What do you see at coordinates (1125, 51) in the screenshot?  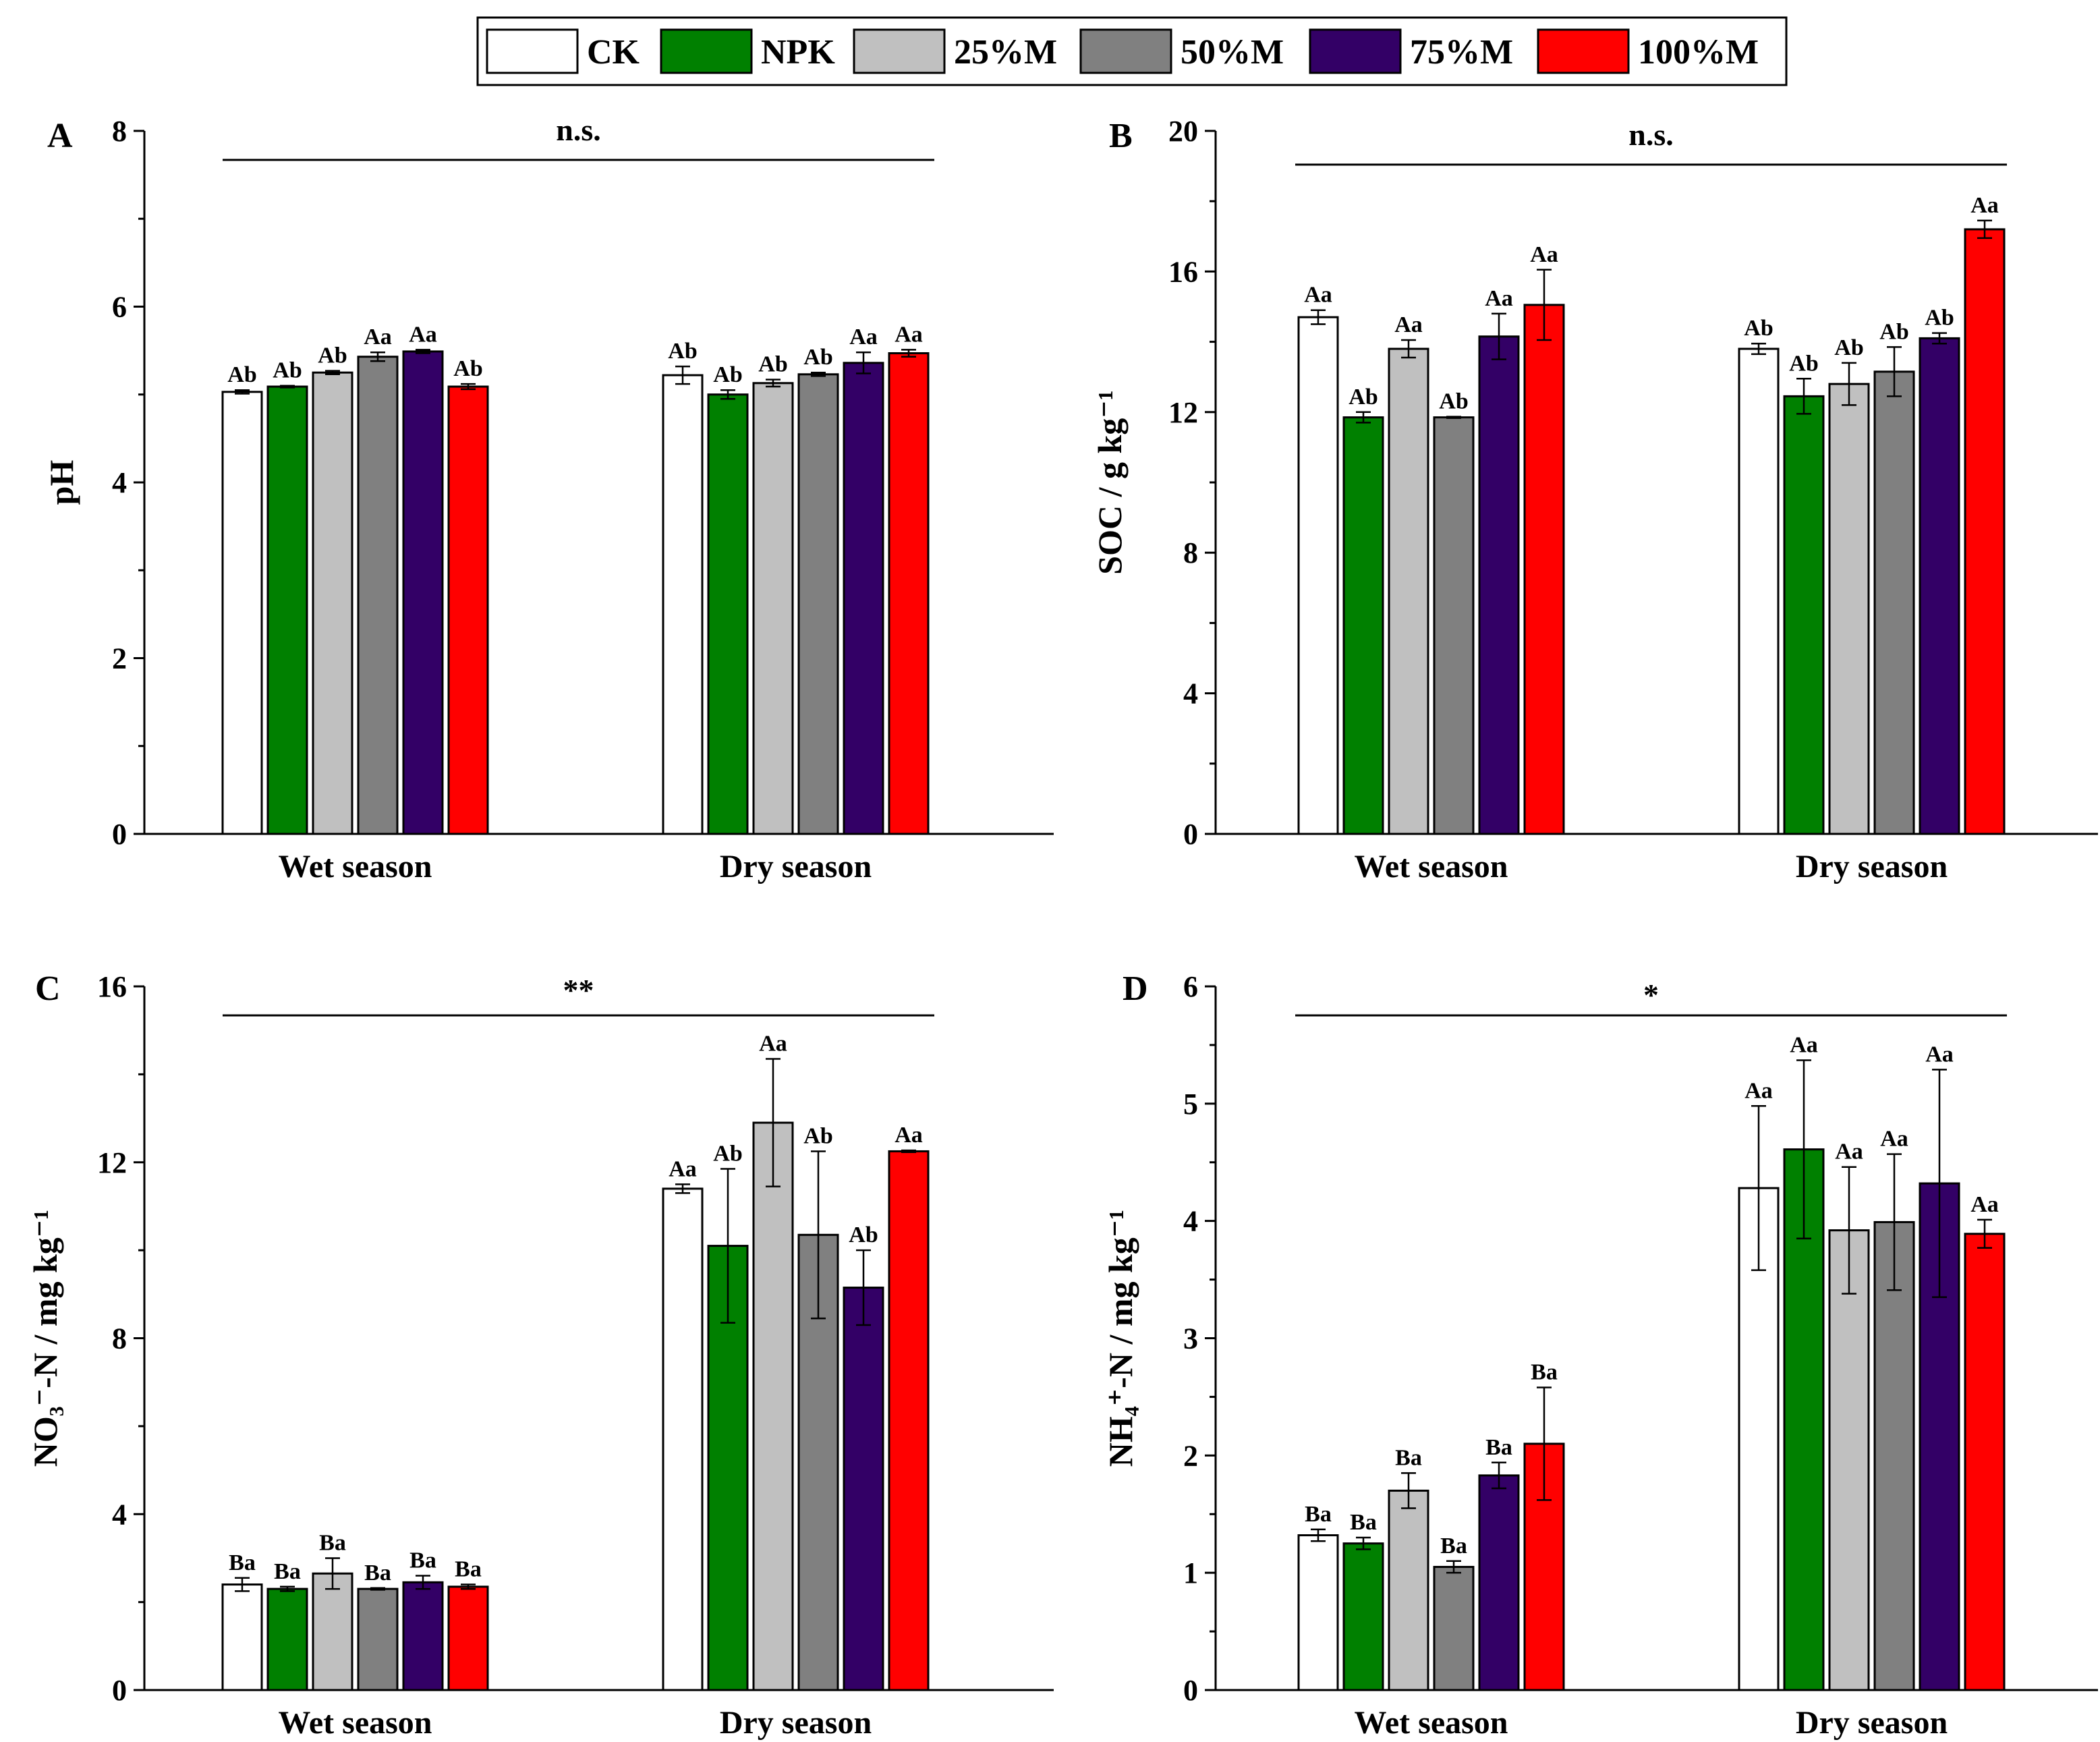 I see `legend-swatch-50-m` at bounding box center [1125, 51].